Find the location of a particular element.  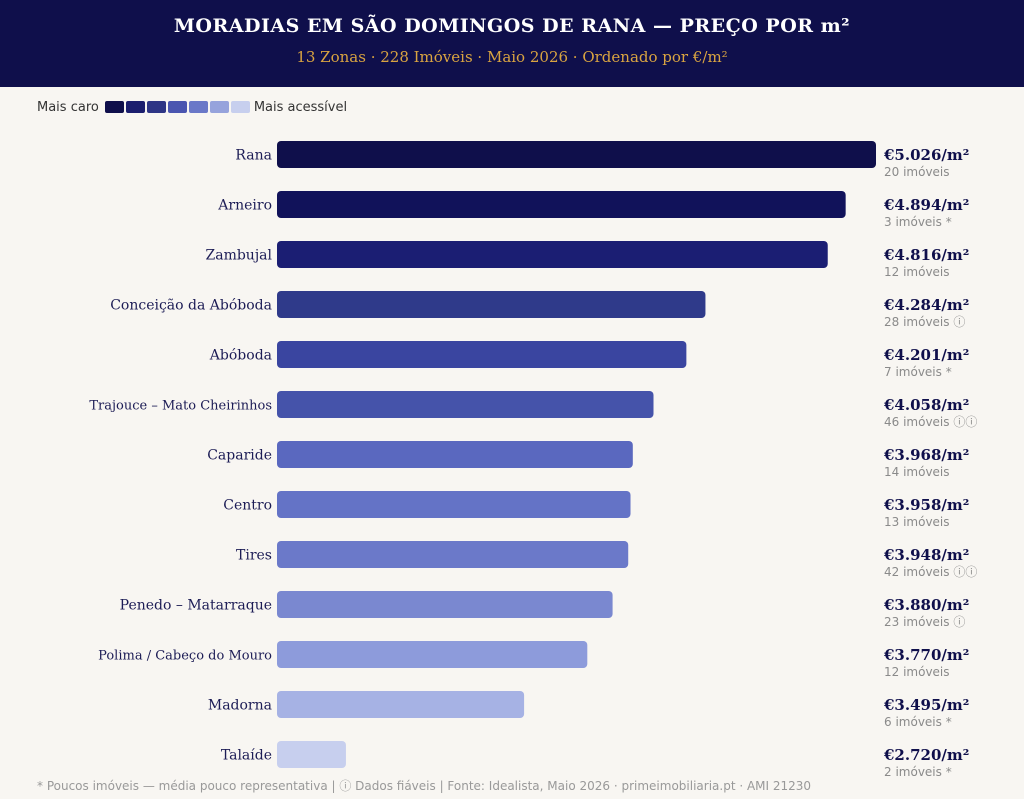

count-label: 14 imóveis is located at coordinates (917, 472).